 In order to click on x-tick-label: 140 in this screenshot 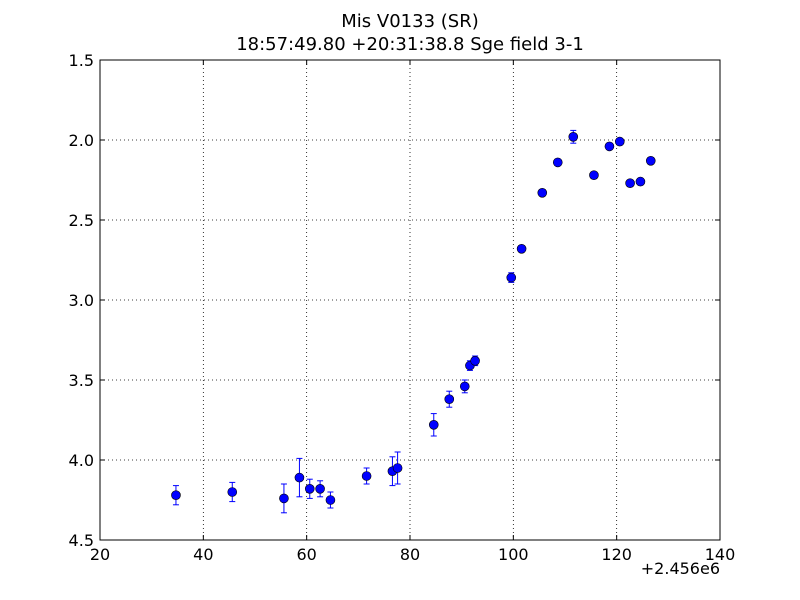, I will do `click(720, 554)`.